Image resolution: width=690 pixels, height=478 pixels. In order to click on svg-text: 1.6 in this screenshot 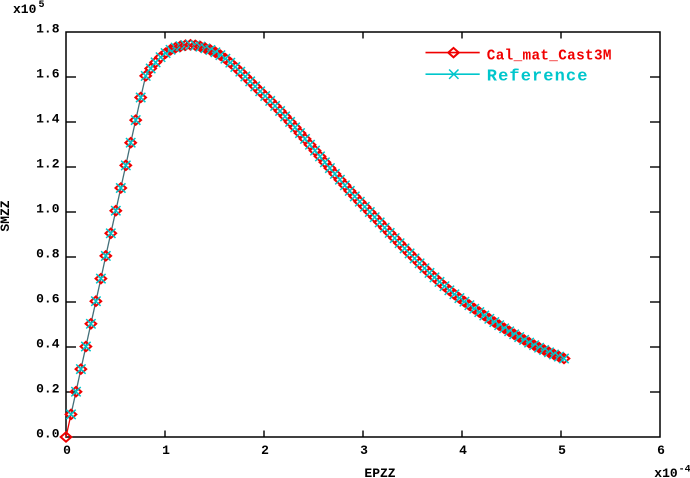, I will do `click(48, 74)`.